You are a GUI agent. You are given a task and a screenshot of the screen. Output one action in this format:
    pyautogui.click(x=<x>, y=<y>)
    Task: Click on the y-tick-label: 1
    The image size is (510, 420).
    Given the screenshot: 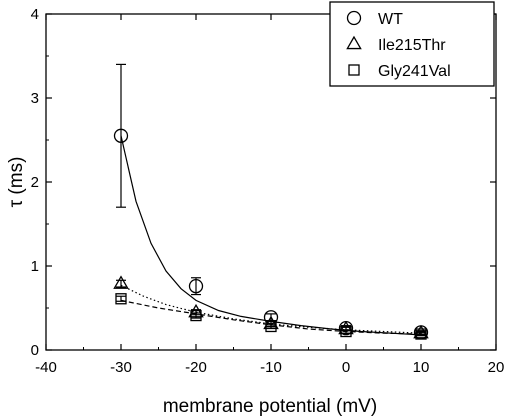 What is the action you would take?
    pyautogui.click(x=35, y=266)
    